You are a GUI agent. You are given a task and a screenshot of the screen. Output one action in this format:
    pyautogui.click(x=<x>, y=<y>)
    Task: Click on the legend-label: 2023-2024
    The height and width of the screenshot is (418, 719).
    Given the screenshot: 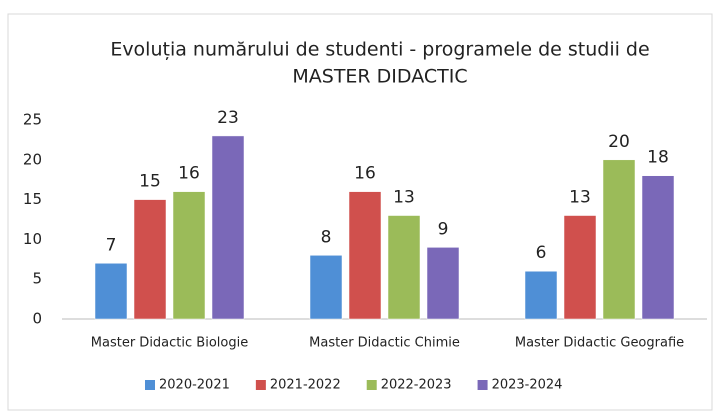 What is the action you would take?
    pyautogui.click(x=527, y=385)
    